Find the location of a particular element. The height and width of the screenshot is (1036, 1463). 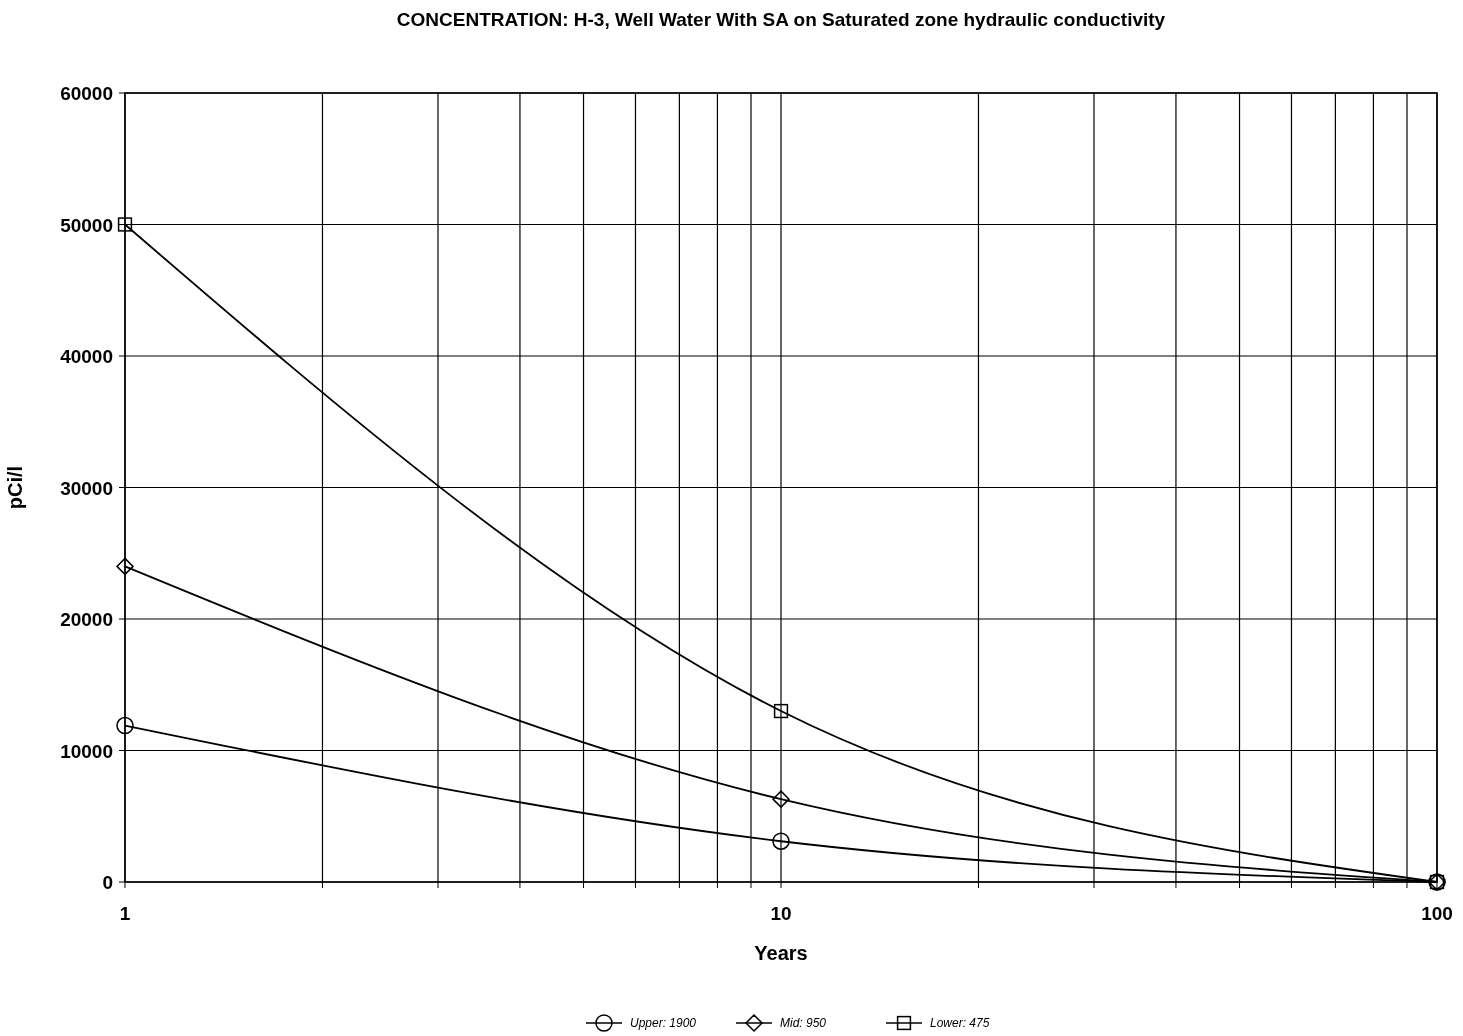

x-tick-label: 100 is located at coordinates (1437, 913).